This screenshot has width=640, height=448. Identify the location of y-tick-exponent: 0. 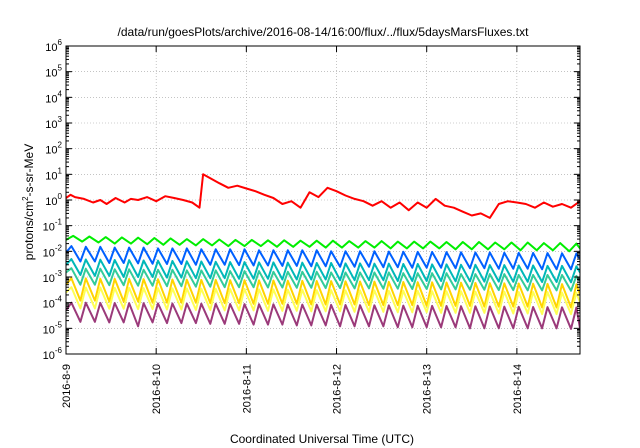
(60, 196).